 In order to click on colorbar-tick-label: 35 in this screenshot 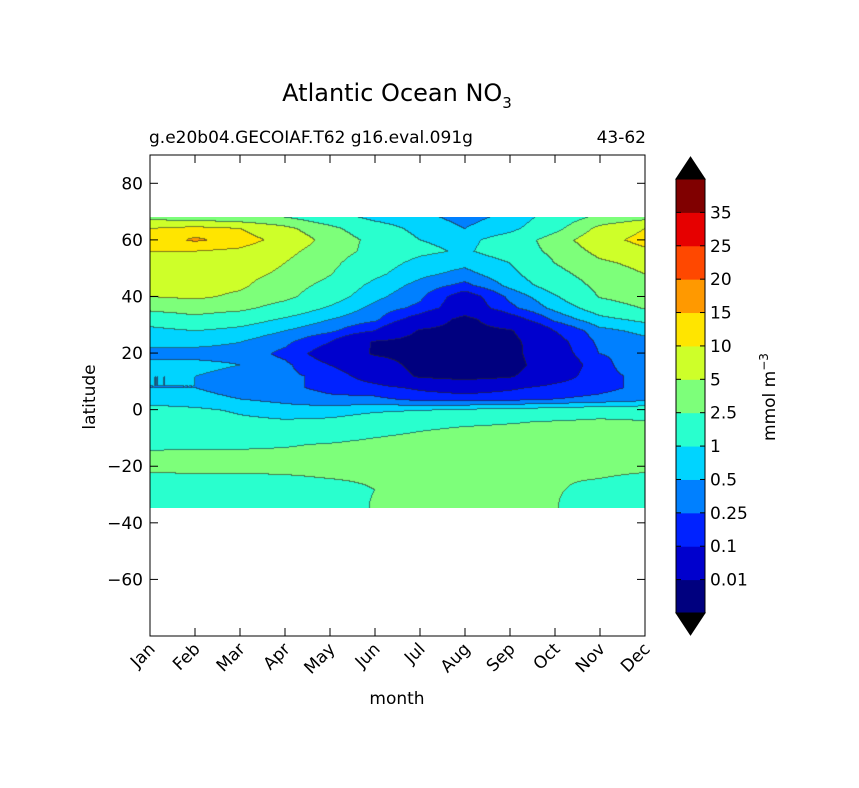, I will do `click(721, 213)`.